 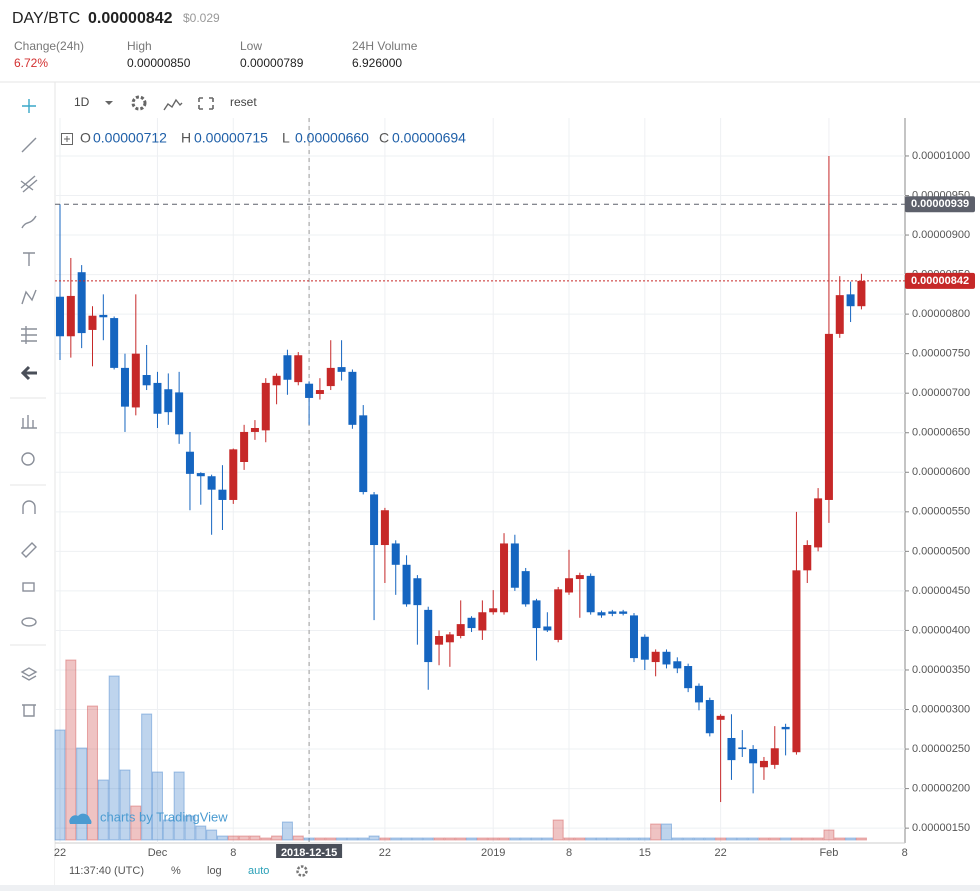 What do you see at coordinates (941, 630) in the screenshot?
I see `y-tick-label: 0.00000400` at bounding box center [941, 630].